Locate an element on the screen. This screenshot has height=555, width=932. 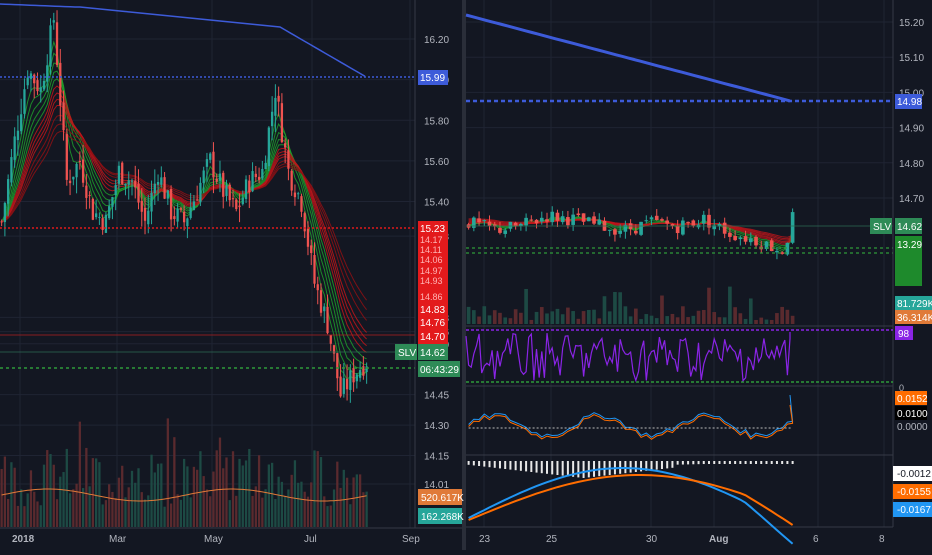
macd-signal-line is located at coordinates (631, 500).